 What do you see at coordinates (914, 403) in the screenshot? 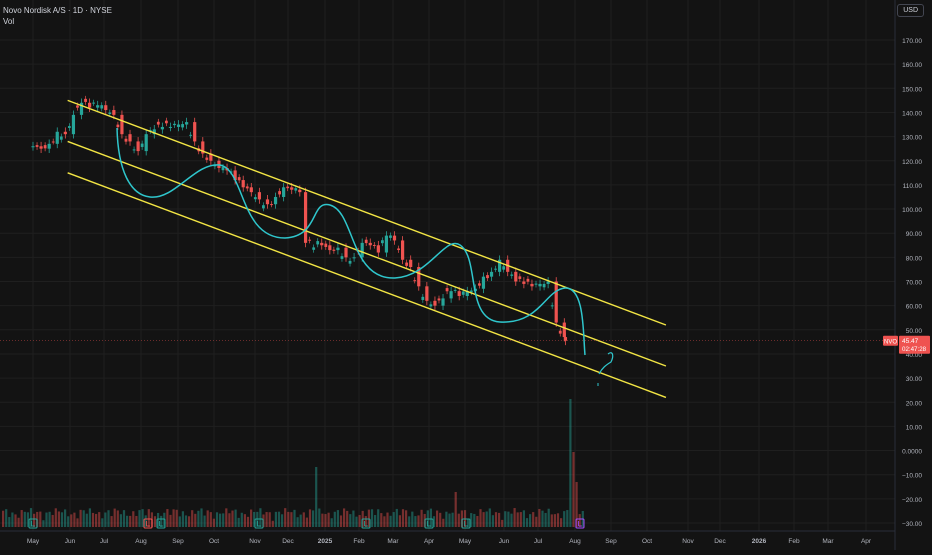
I see `y-tick-label: 20.00` at bounding box center [914, 403].